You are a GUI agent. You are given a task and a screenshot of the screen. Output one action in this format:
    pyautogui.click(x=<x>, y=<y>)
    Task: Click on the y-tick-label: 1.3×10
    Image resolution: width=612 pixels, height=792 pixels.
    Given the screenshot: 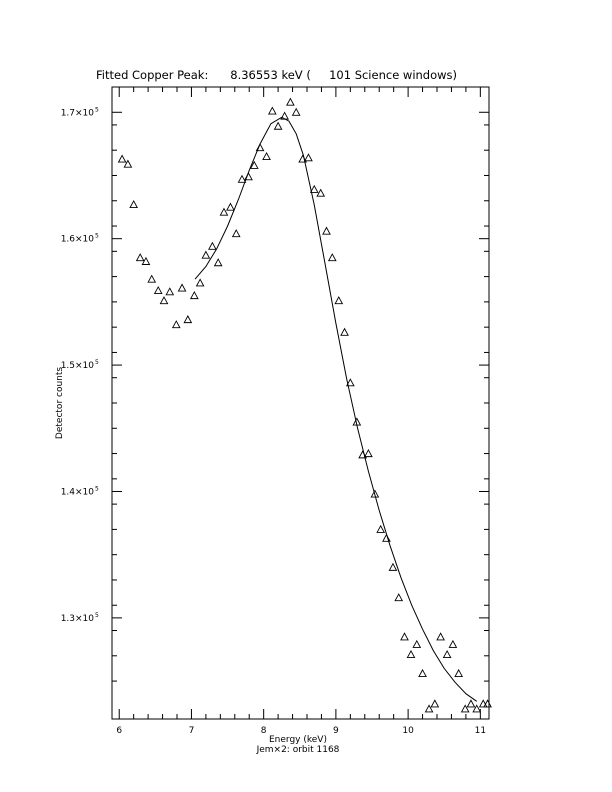 What is the action you would take?
    pyautogui.click(x=78, y=619)
    